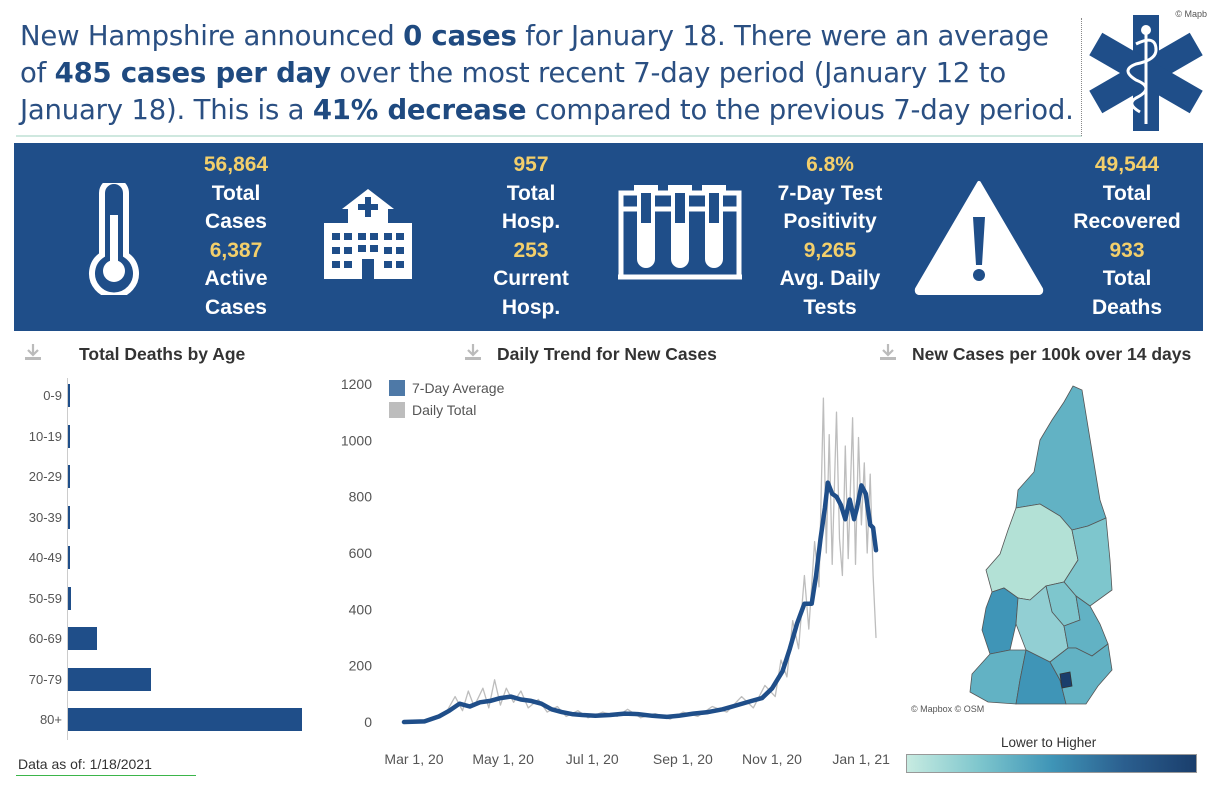 This screenshot has width=1215, height=788. Describe the element at coordinates (1040, 545) in the screenshot. I see `new-hampshire-map` at that location.